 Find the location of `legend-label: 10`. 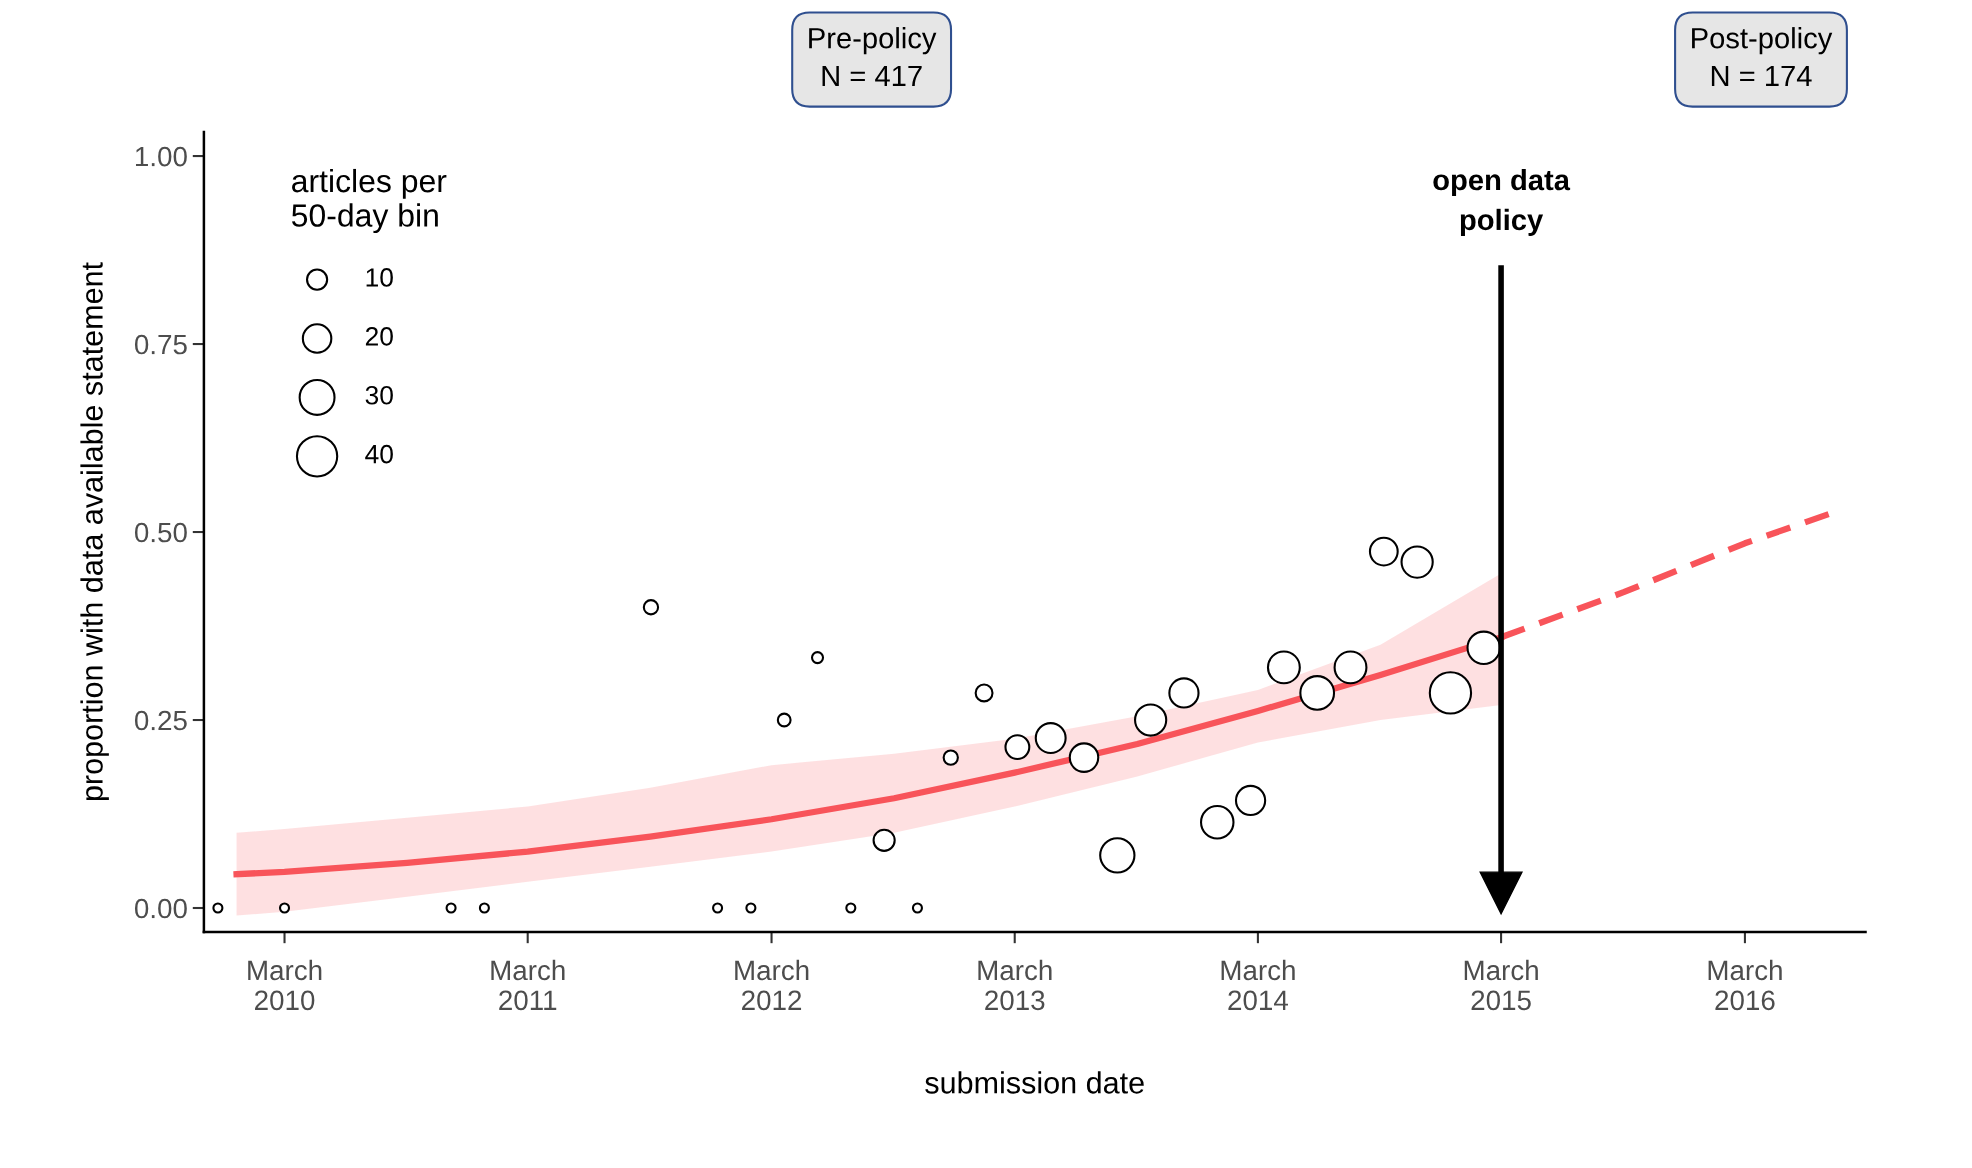

legend-label: 10 is located at coordinates (379, 277).